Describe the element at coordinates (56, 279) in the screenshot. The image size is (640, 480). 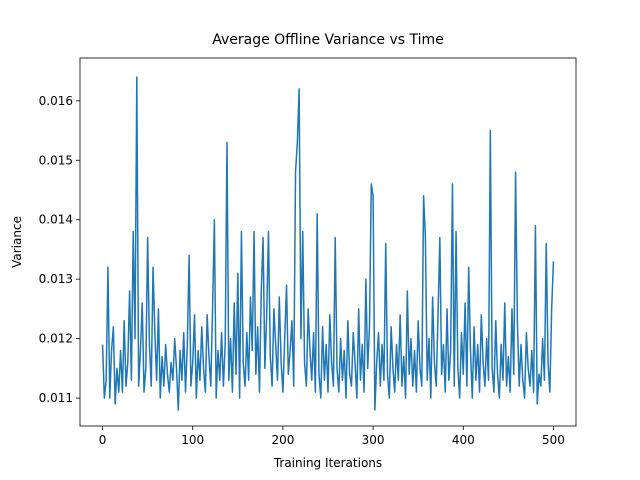
I see `y-tick-label: 0.013` at that location.